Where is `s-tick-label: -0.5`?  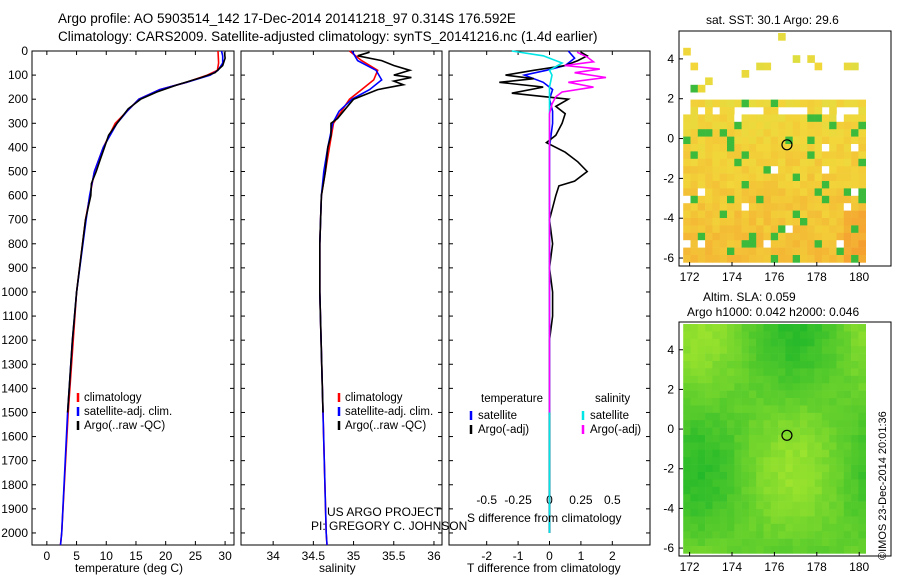
s-tick-label: -0.5 is located at coordinates (486, 500).